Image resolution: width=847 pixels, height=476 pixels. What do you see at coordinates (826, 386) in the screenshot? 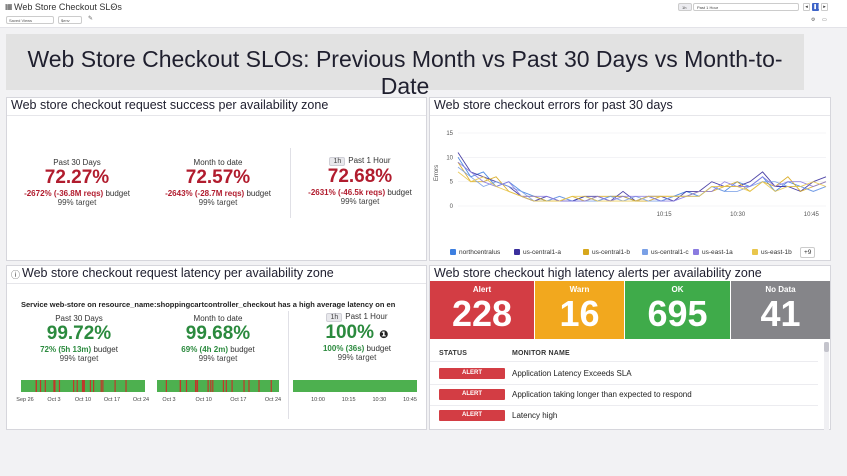
I see `scrollbar-track` at bounding box center [826, 386].